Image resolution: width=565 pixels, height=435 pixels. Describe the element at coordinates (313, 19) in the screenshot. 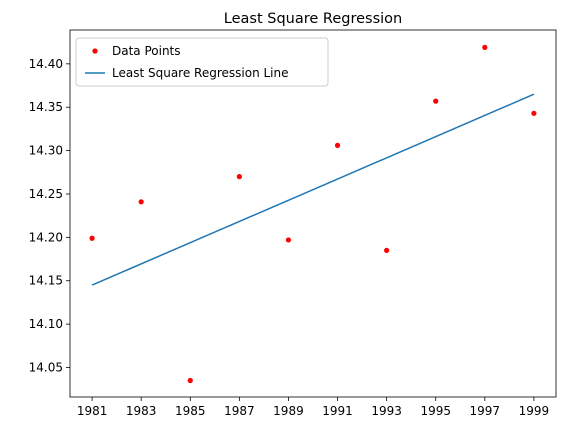

I see `chart-title: Least Square Regression` at that location.